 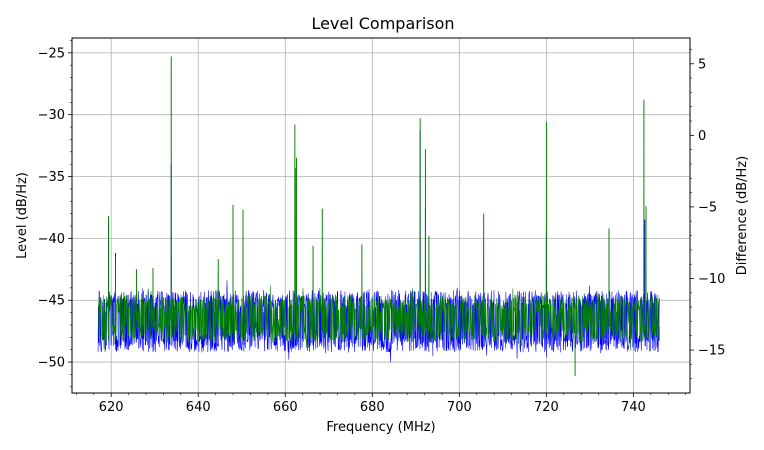 What do you see at coordinates (51, 177) in the screenshot?
I see `y-tick-label: −35` at bounding box center [51, 177].